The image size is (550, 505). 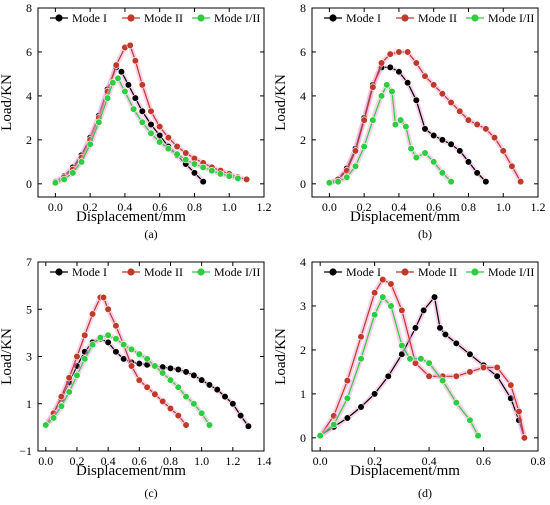 What do you see at coordinates (303, 52) in the screenshot?
I see `y-tick-label: 6` at bounding box center [303, 52].